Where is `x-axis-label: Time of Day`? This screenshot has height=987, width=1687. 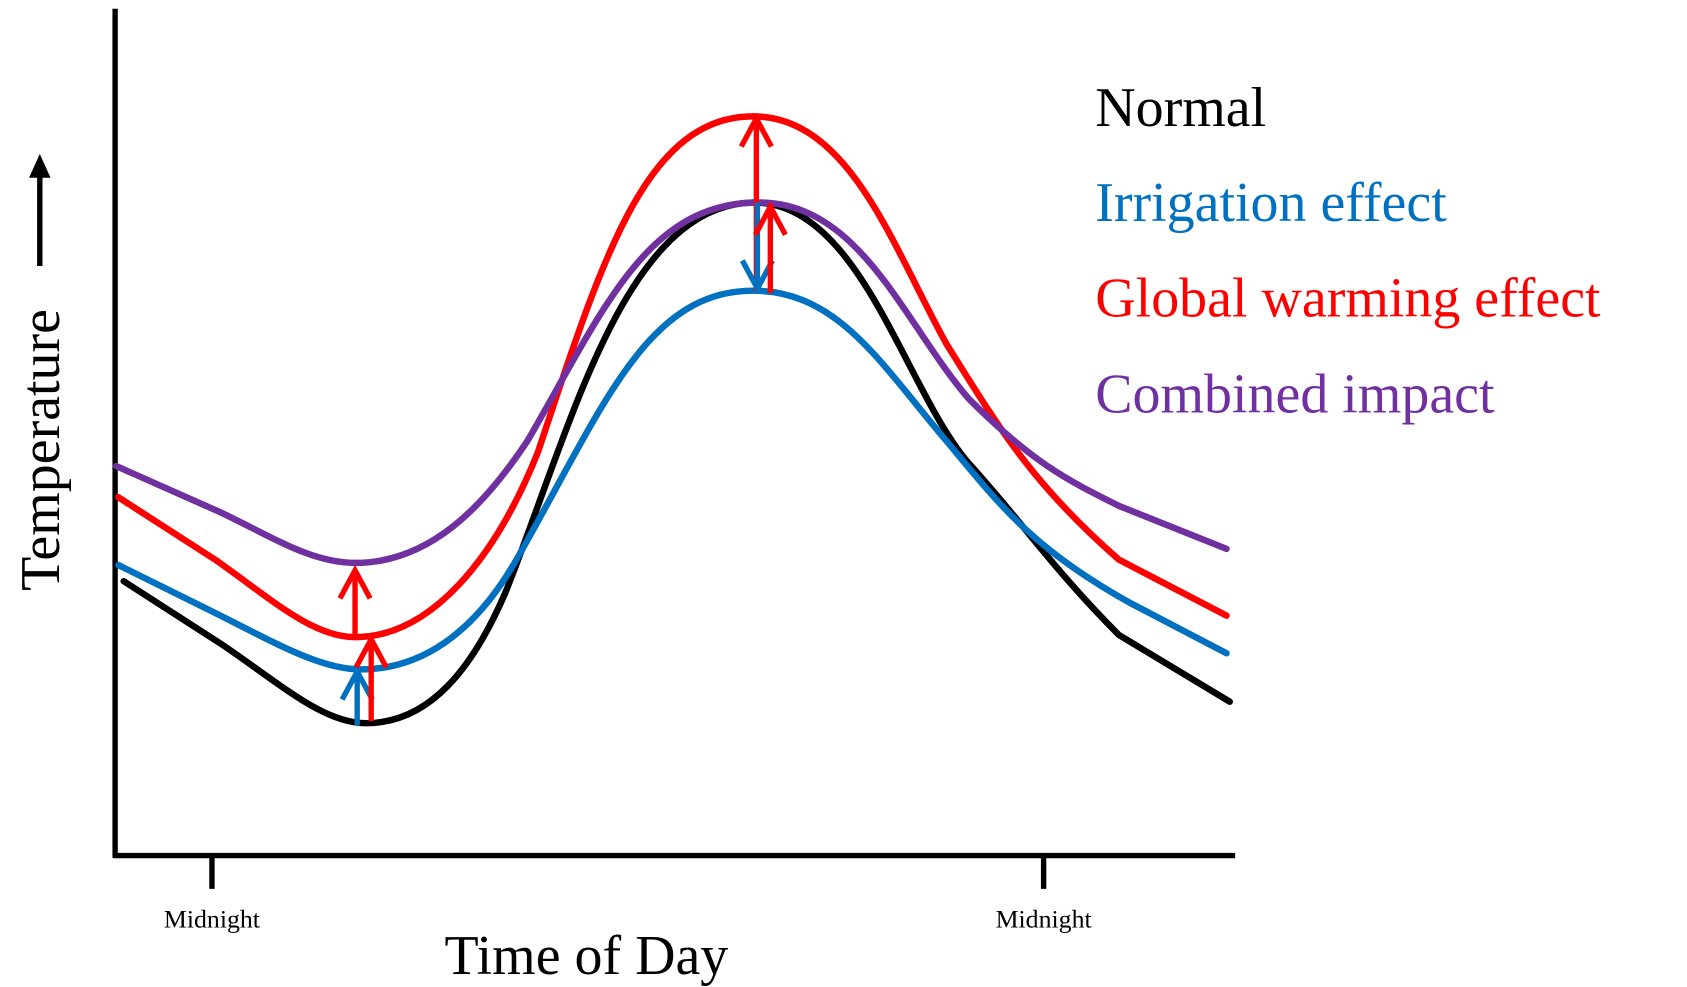
x-axis-label: Time of Day is located at coordinates (586, 956).